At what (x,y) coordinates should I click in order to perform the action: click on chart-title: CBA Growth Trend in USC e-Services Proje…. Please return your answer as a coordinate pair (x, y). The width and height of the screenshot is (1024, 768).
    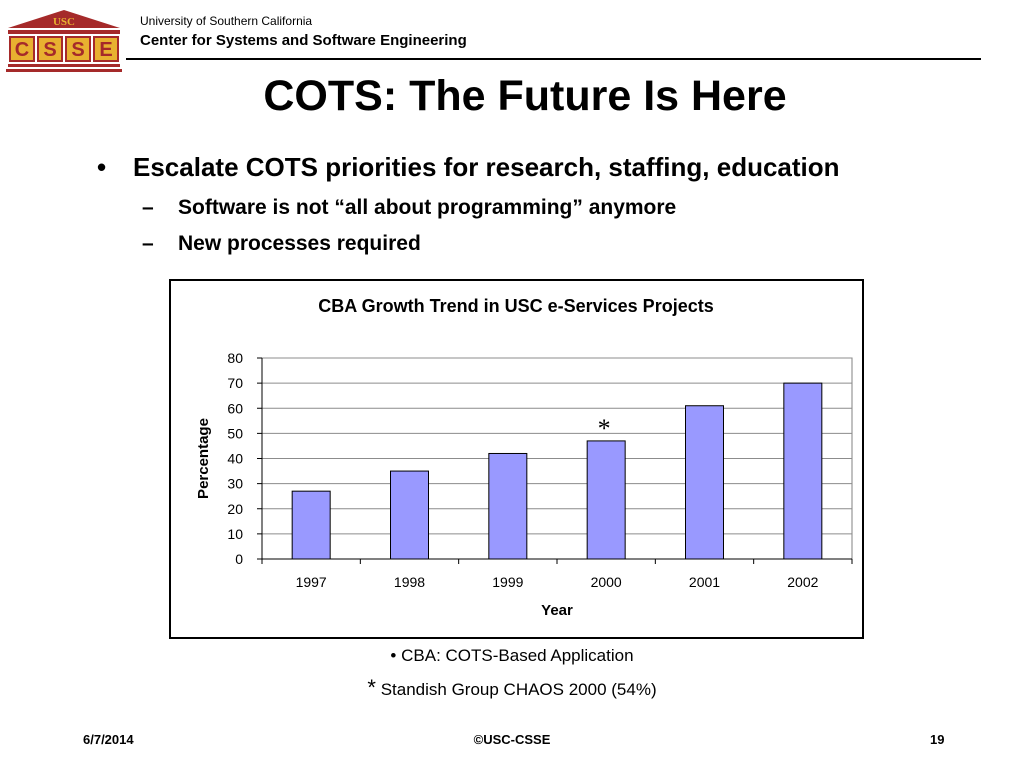
    Looking at the image, I should click on (515, 306).